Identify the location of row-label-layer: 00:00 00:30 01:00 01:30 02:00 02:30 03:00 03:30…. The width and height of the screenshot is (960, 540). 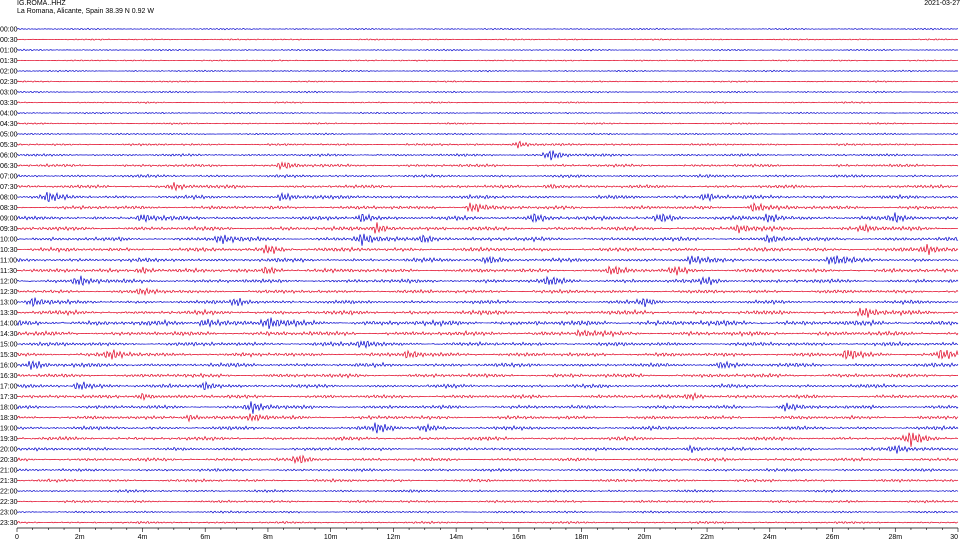
(9, 277).